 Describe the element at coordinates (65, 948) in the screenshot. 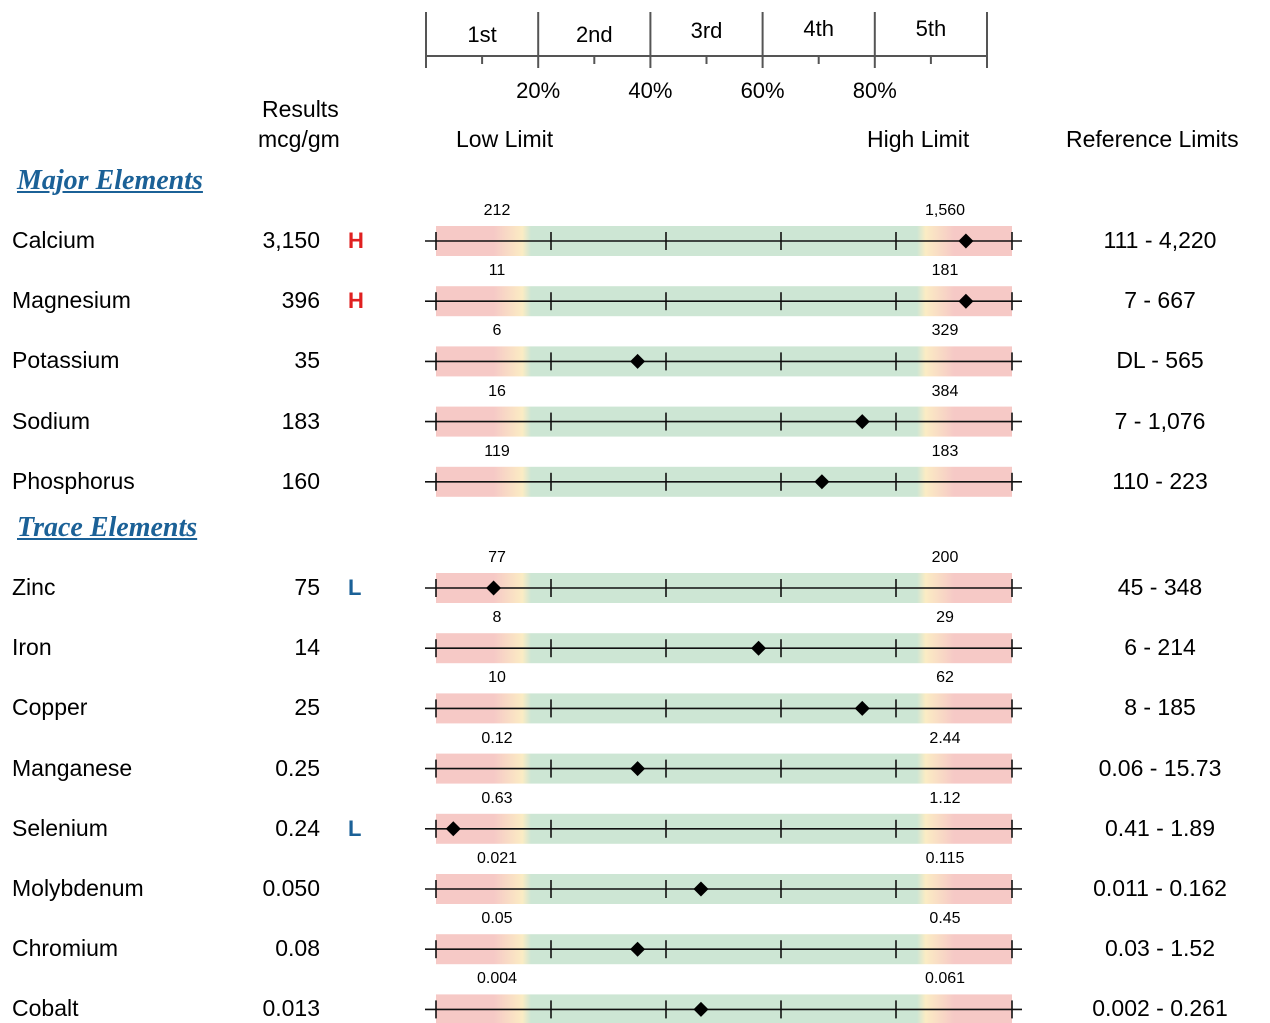

I see `element-name: Chromium` at that location.